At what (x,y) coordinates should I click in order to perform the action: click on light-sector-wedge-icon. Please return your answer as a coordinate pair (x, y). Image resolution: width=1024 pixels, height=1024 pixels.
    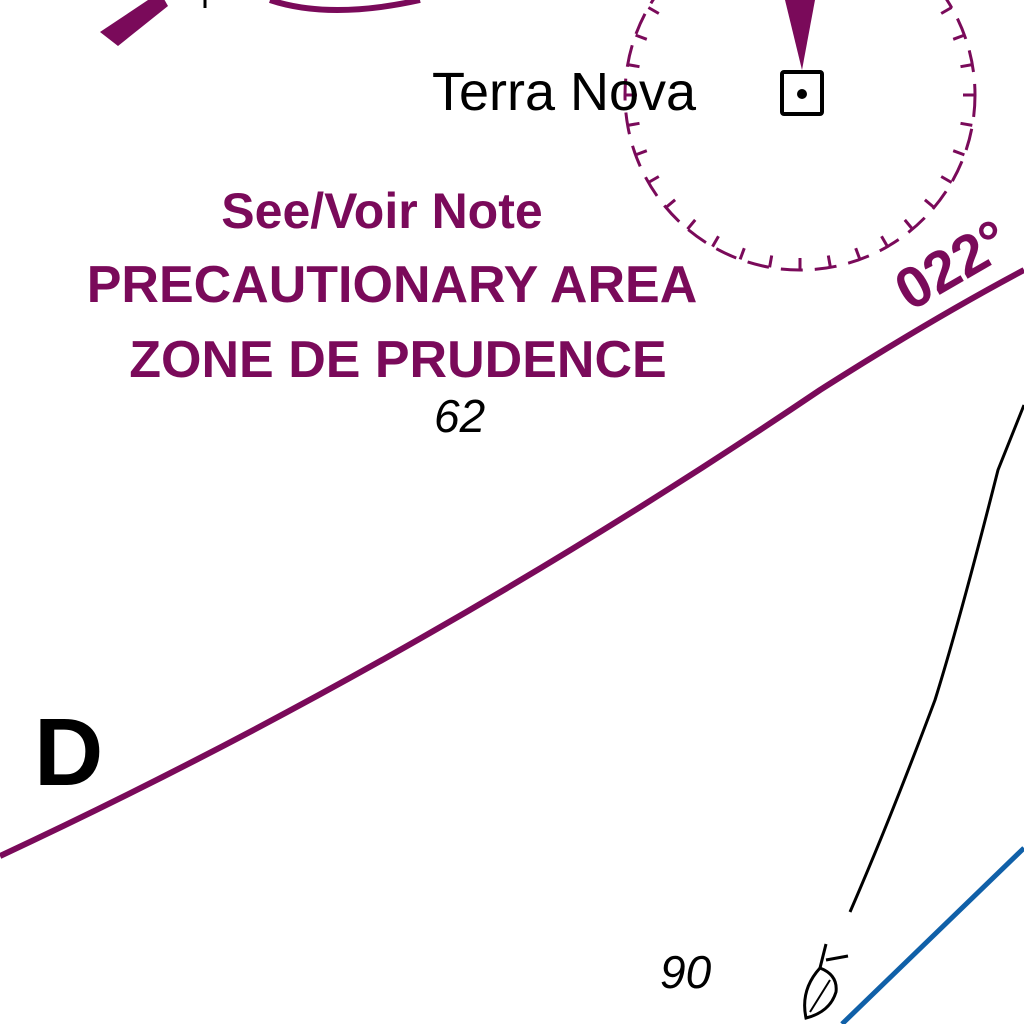
    Looking at the image, I should click on (134, 23).